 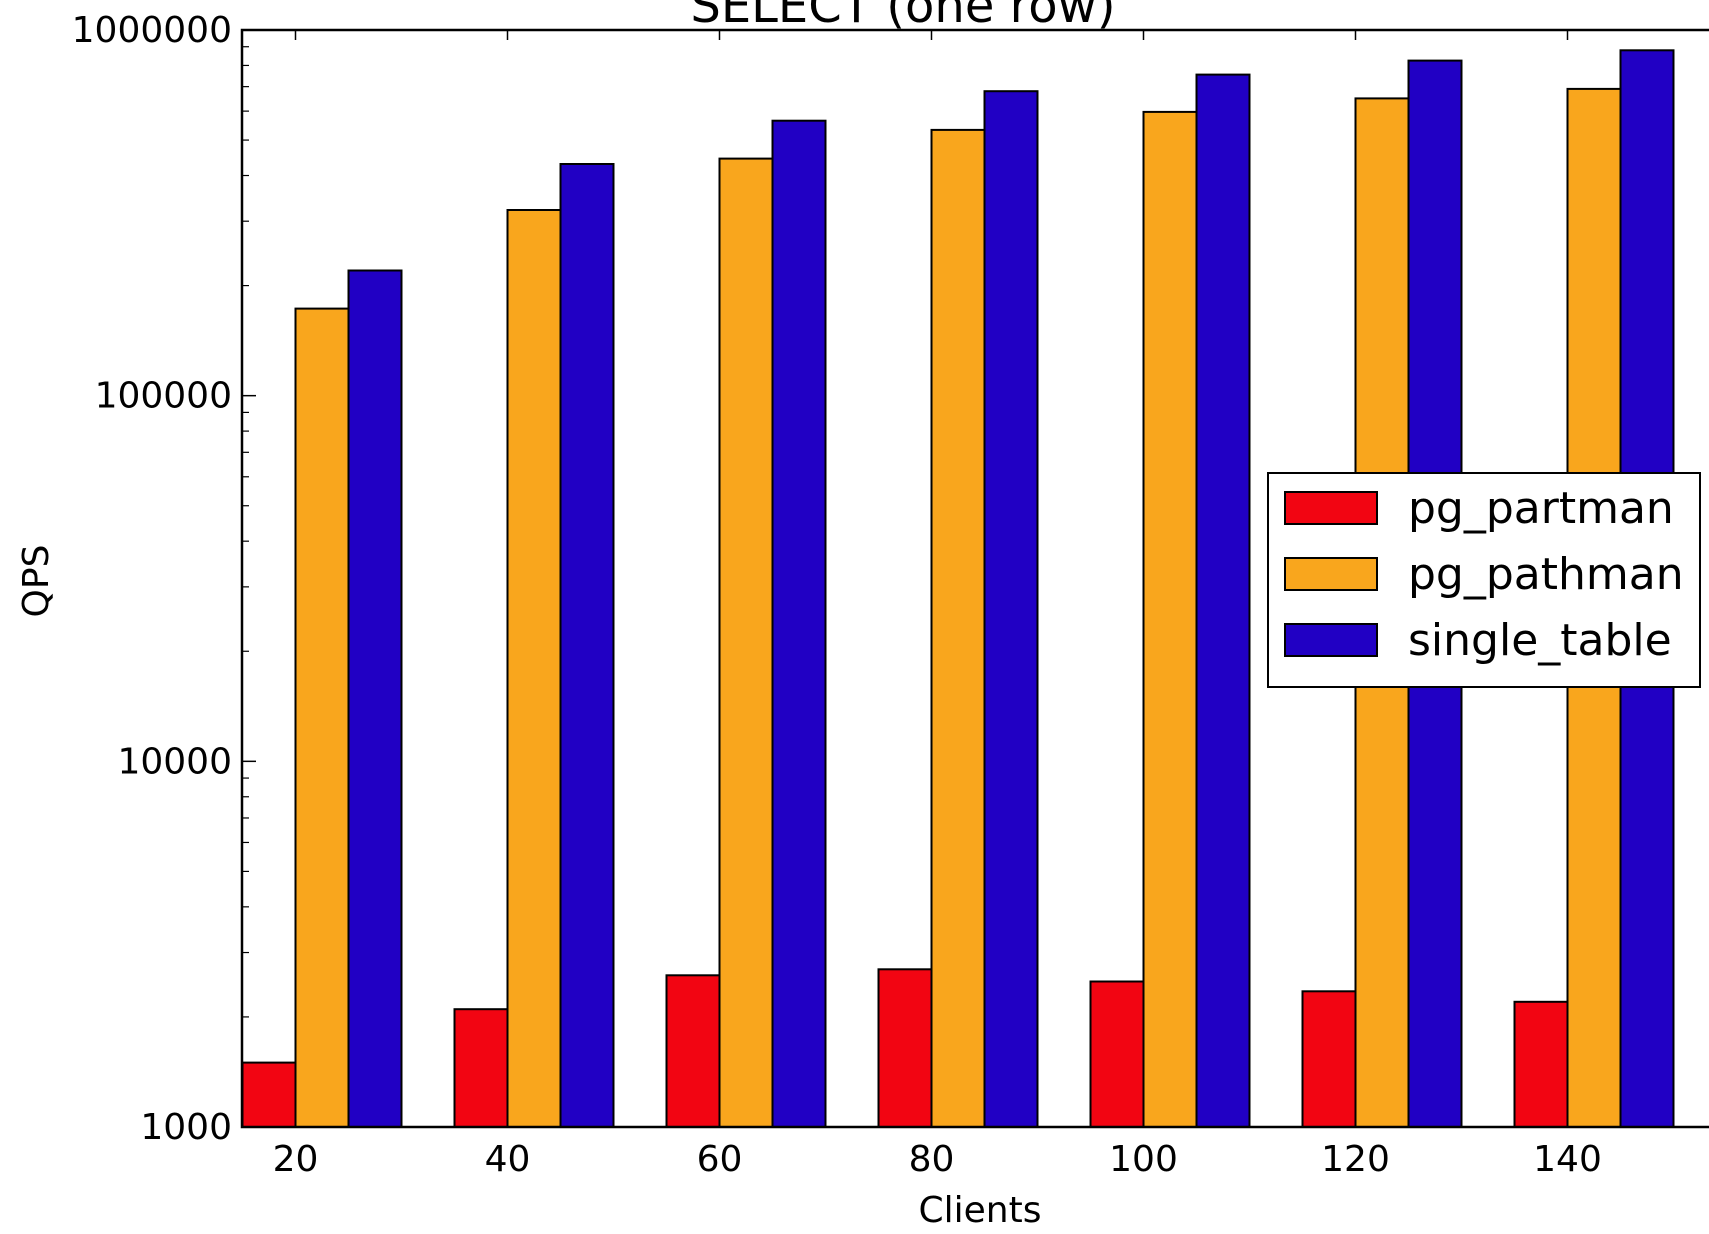 What do you see at coordinates (1540, 640) in the screenshot?
I see `legend-label-single_table: single_table` at bounding box center [1540, 640].